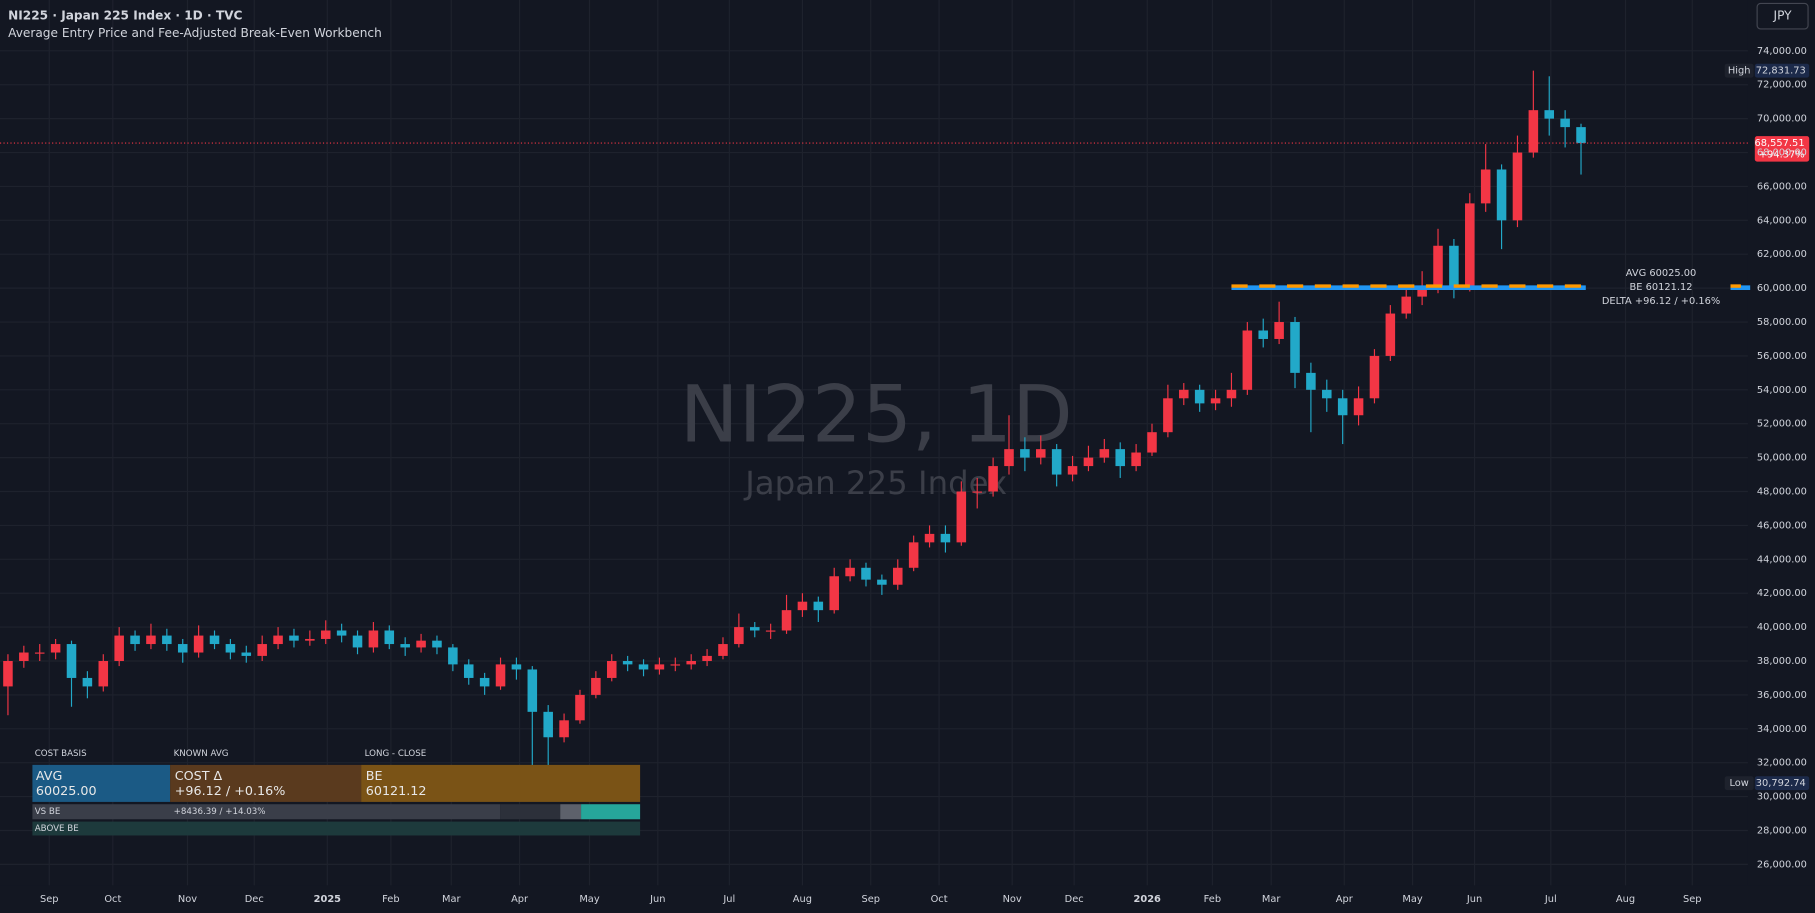 The width and height of the screenshot is (1815, 913). Describe the element at coordinates (1782, 525) in the screenshot. I see `y-tick-label: 46,000.00` at that location.